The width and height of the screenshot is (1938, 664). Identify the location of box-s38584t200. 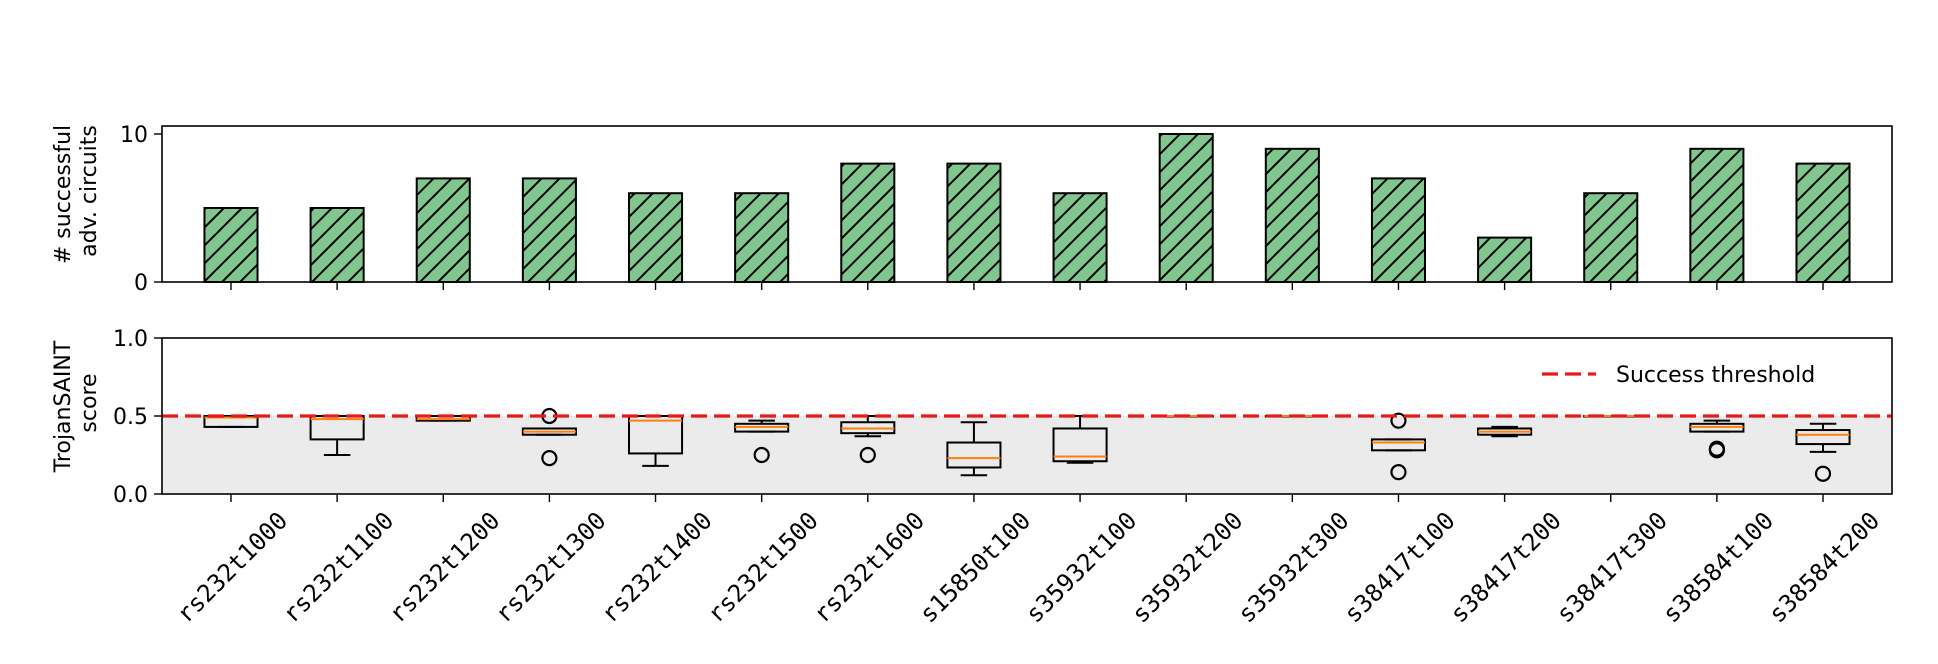
(1823, 452).